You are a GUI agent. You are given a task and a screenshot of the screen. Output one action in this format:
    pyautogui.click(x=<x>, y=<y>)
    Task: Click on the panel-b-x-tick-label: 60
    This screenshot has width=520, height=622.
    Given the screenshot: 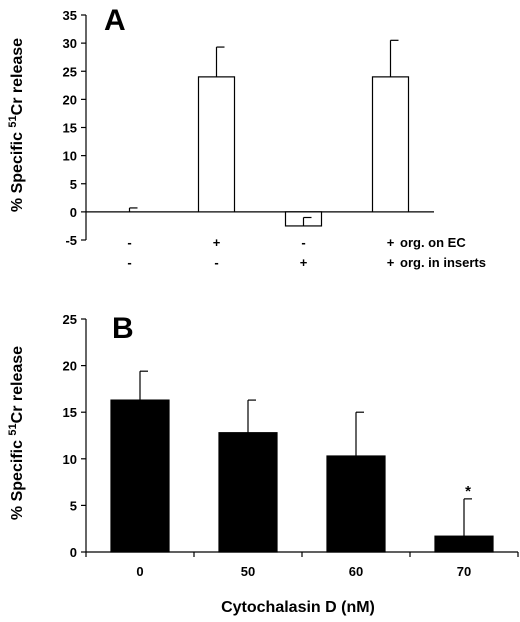 What is the action you would take?
    pyautogui.click(x=356, y=571)
    